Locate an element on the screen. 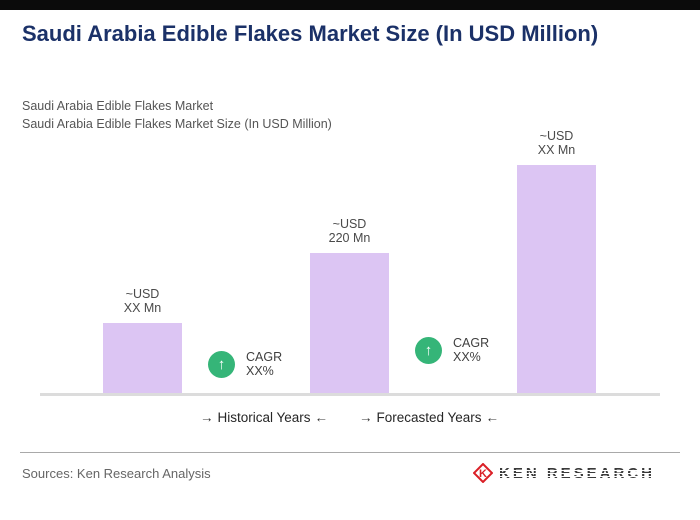 The width and height of the screenshot is (700, 520). bar-value-line2: 220 Mn is located at coordinates (349, 238).